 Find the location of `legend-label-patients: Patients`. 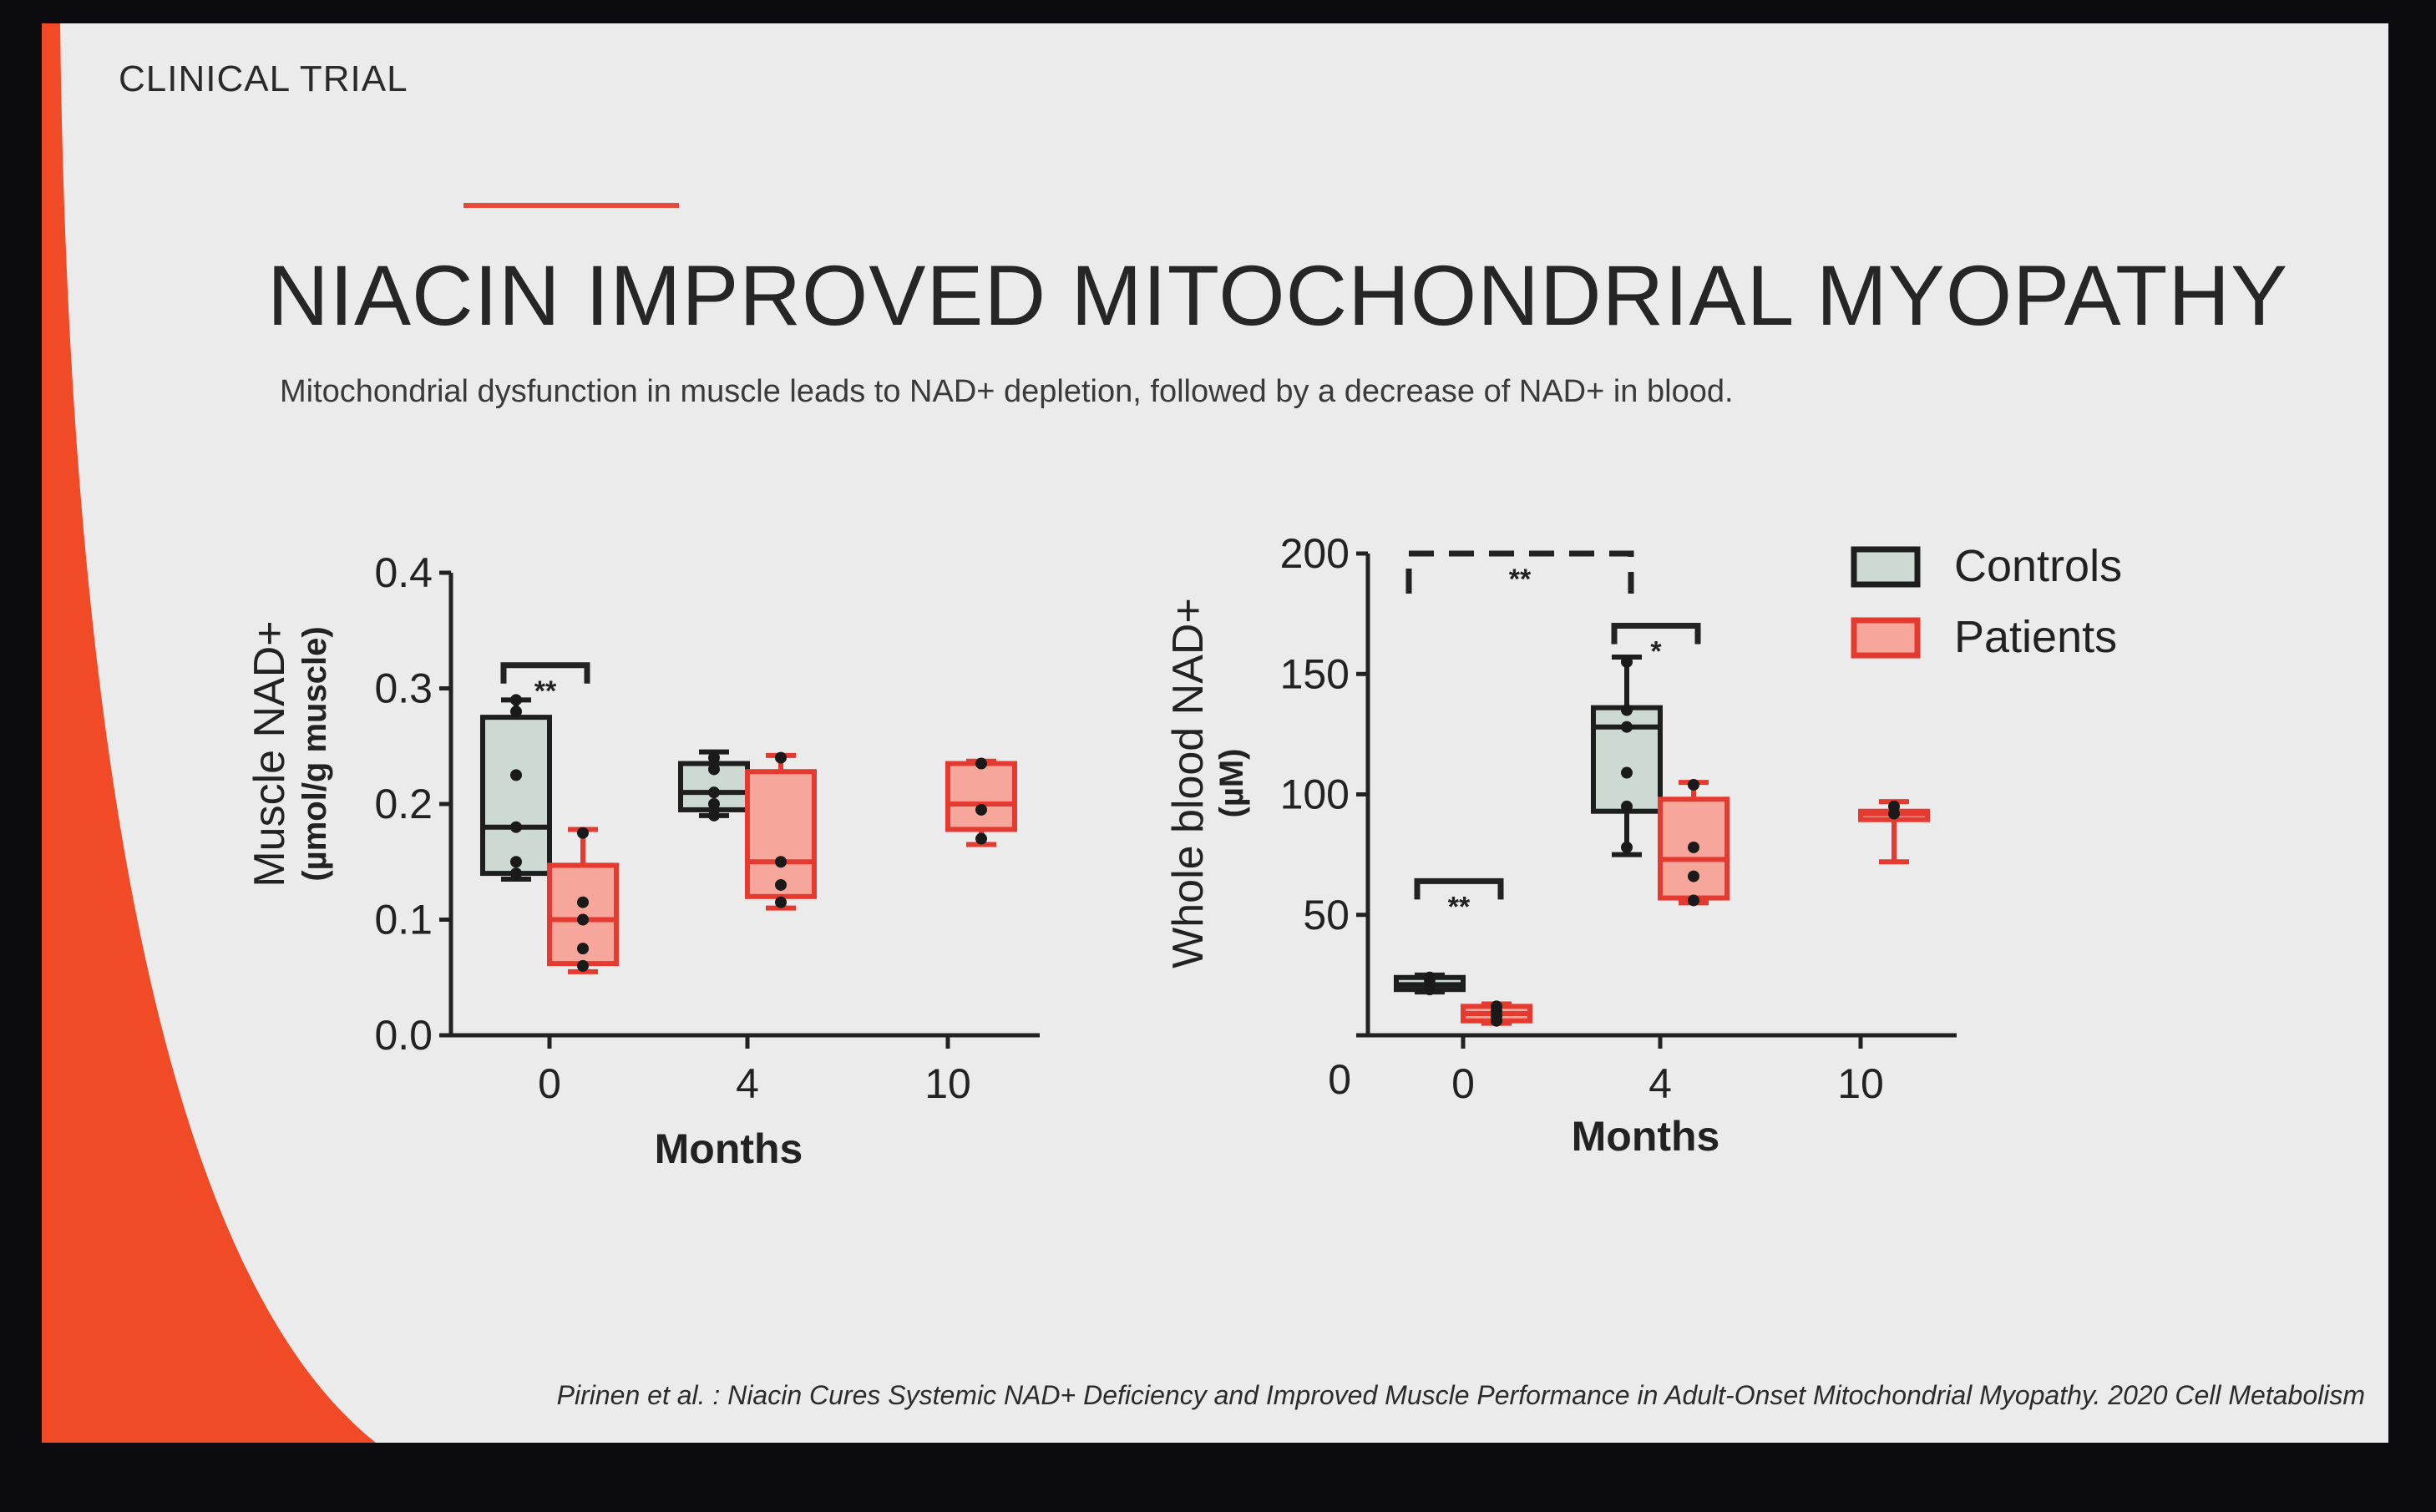

legend-label-patients: Patients is located at coordinates (2036, 637).